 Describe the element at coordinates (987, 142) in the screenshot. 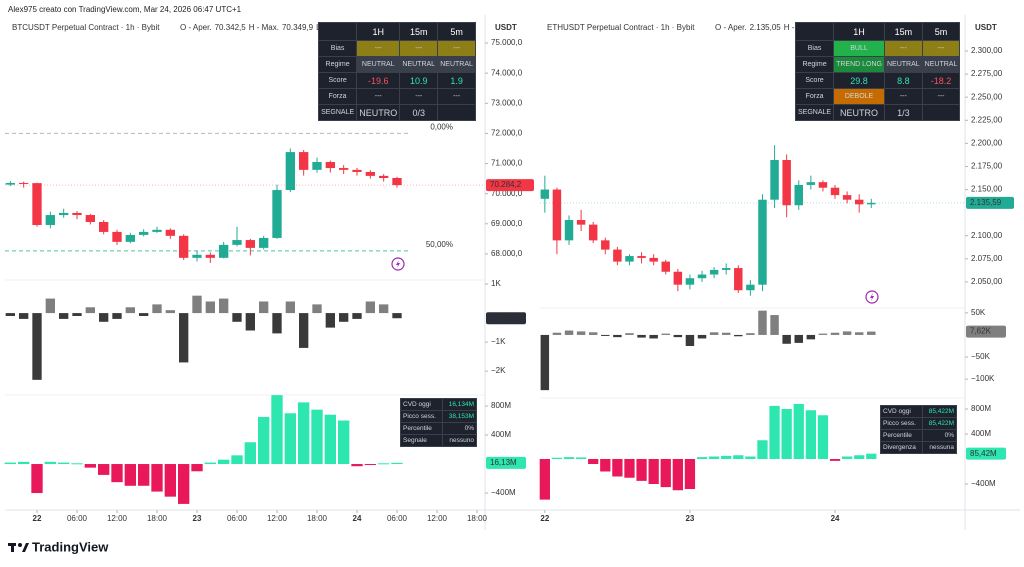

I see `y-tick-label: 2.200,00` at that location.